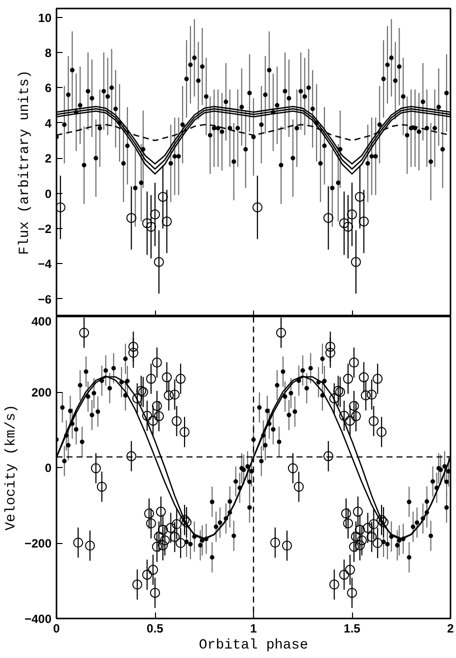 The height and width of the screenshot is (658, 456). I want to click on y-tick-label: −4, so click(45, 264).